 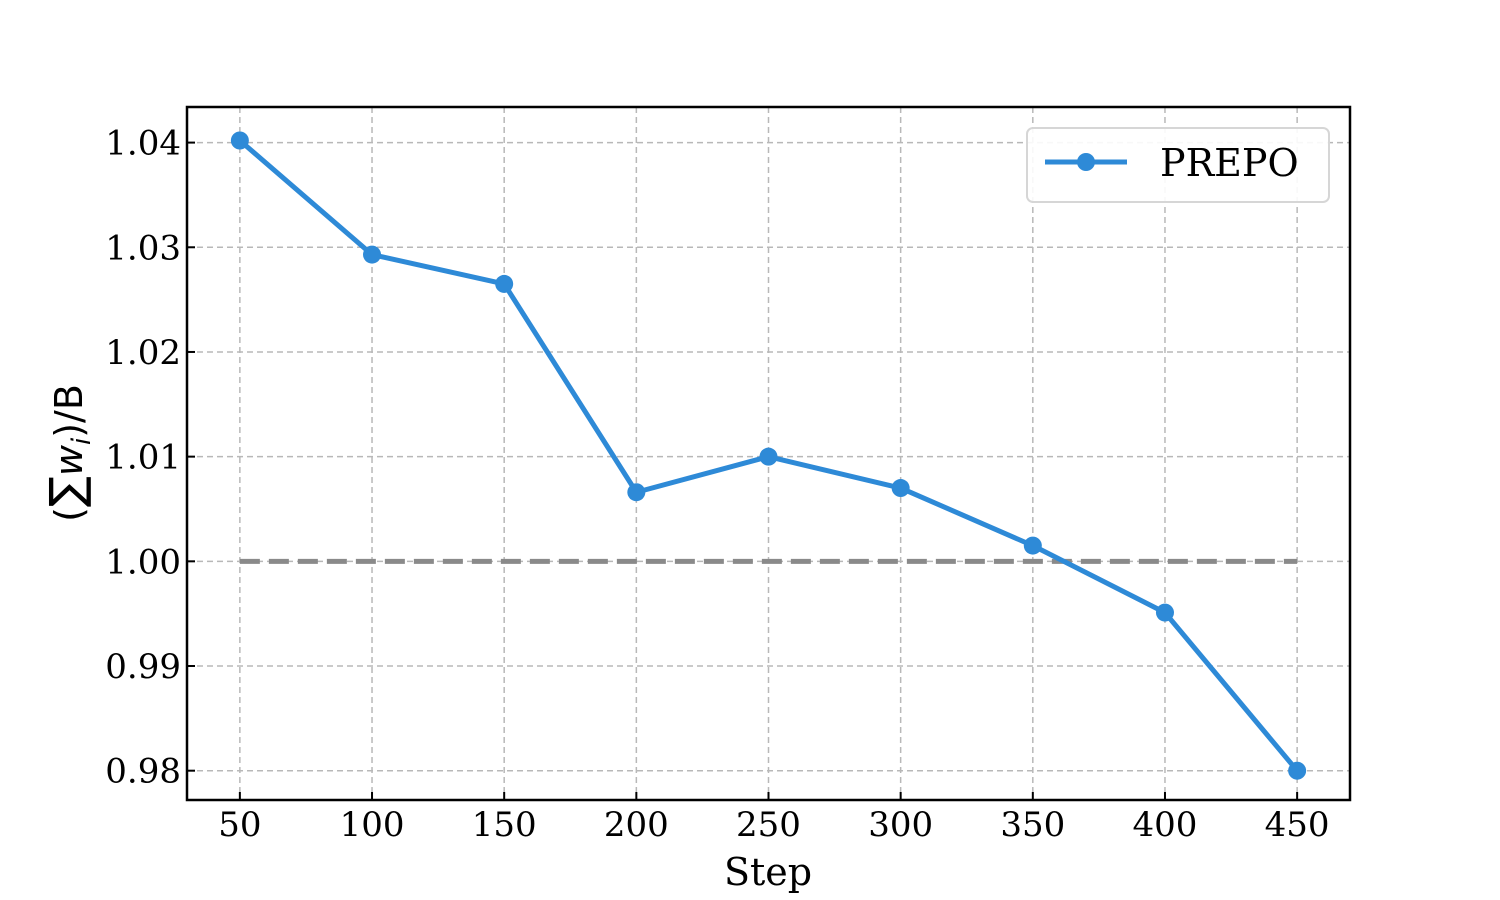 What do you see at coordinates (143, 248) in the screenshot?
I see `y-tick-label: 1.03` at bounding box center [143, 248].